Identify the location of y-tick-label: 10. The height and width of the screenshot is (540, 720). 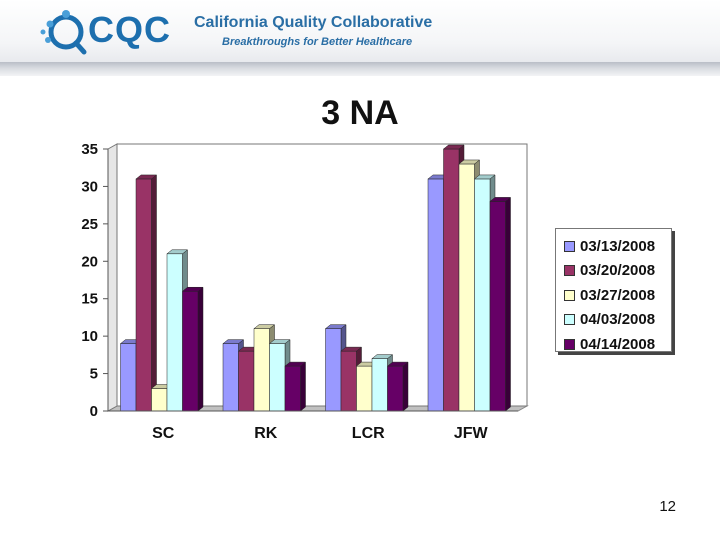
(89, 336).